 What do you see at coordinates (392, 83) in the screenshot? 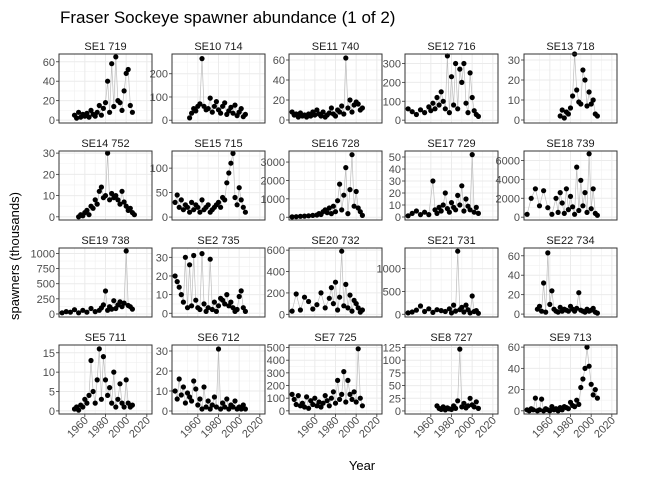
I see `y-tick-label: 200` at bounding box center [392, 83].